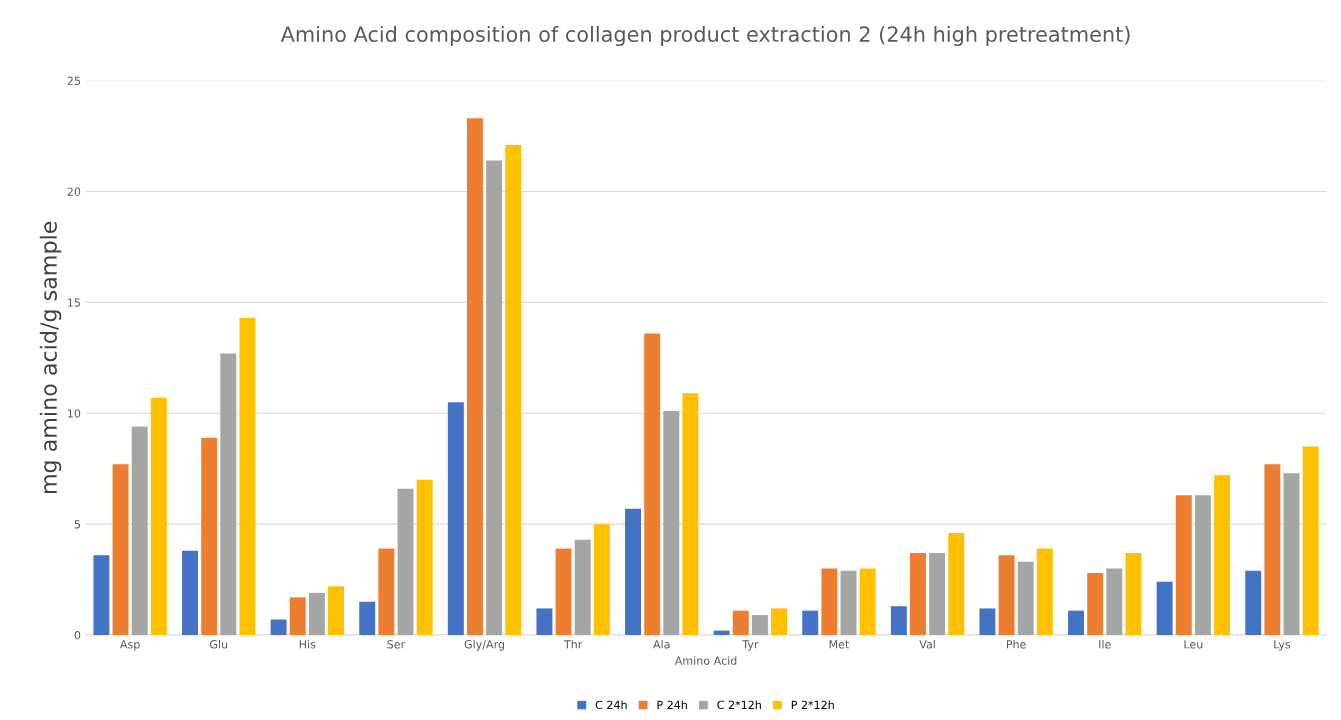  What do you see at coordinates (839, 644) in the screenshot?
I see `x-tick-label: Met` at bounding box center [839, 644].